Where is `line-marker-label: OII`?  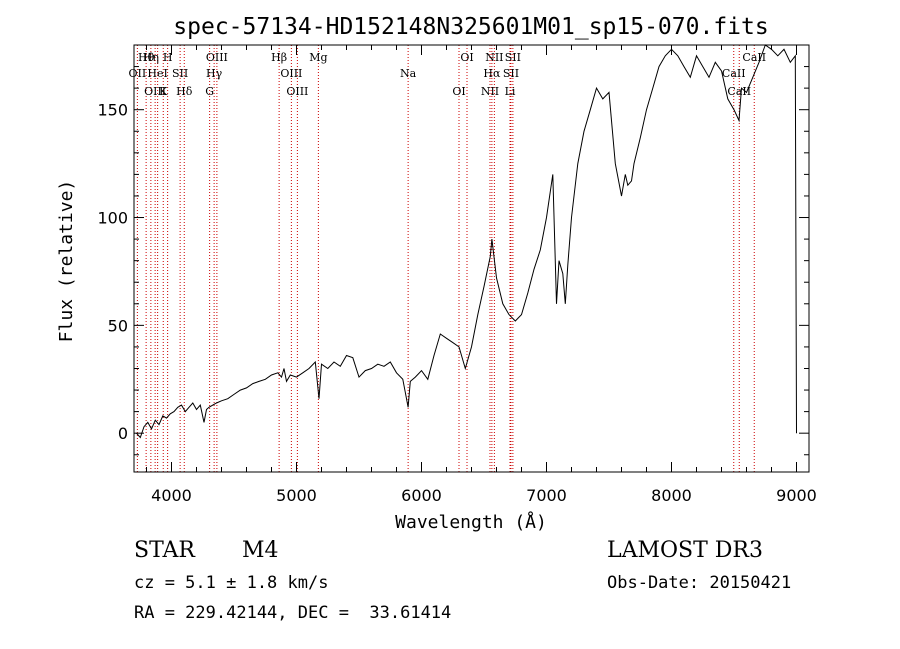
line-marker-label: OII is located at coordinates (138, 73).